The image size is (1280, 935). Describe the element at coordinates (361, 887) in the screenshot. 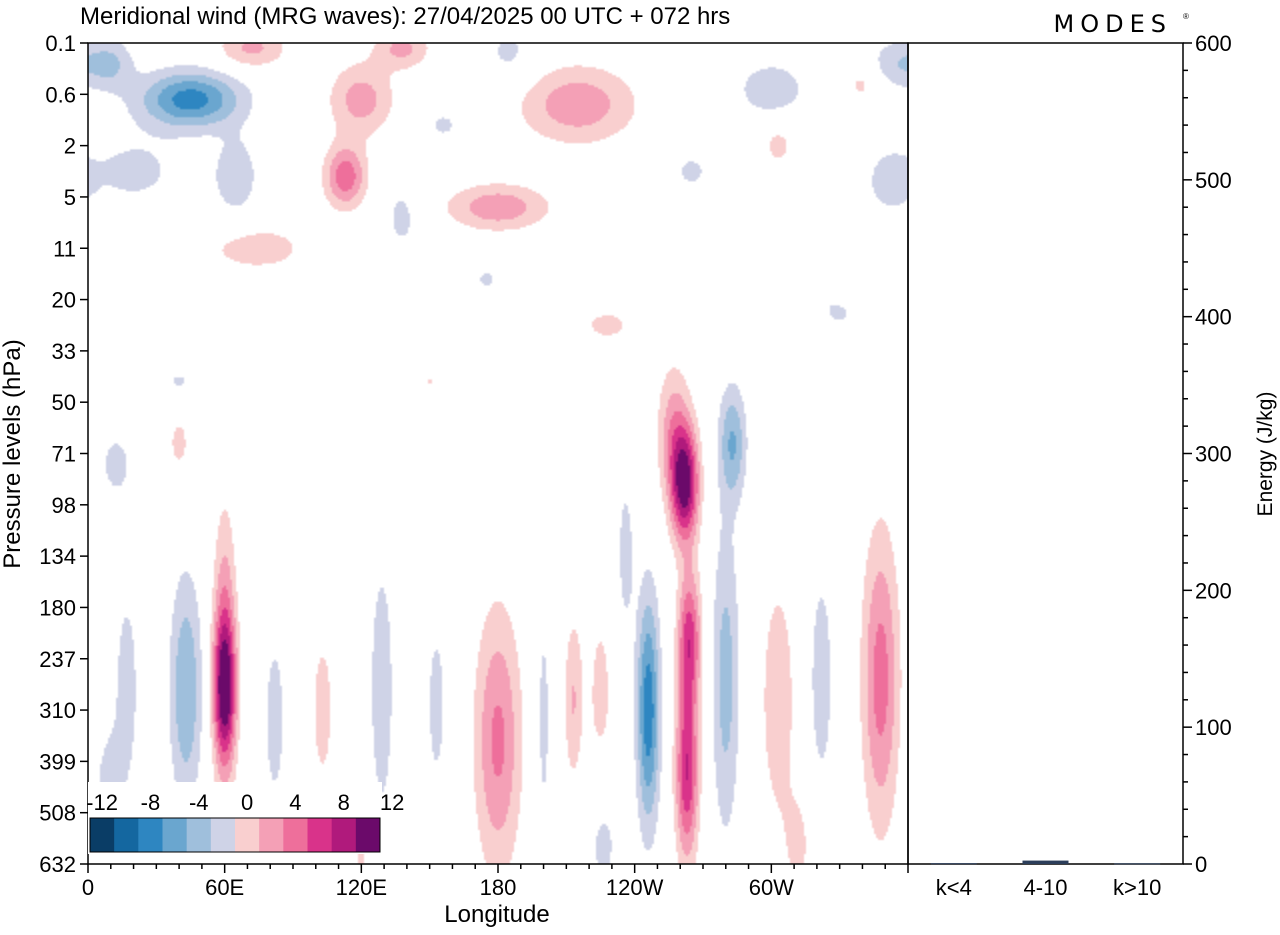

I see `x-tick-label: 120E` at that location.